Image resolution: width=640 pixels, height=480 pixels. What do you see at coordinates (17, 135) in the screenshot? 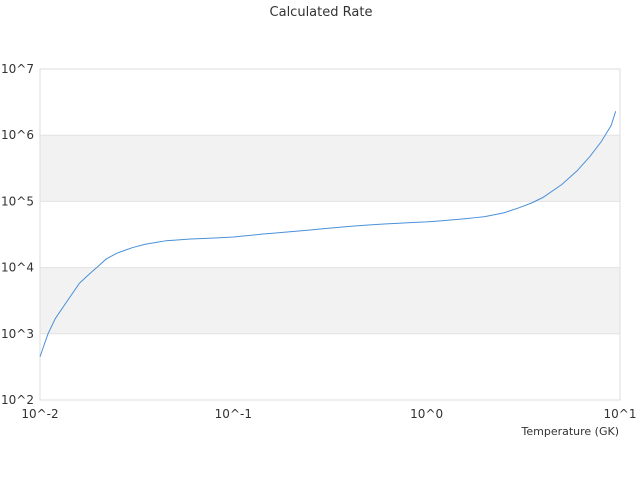
I see `y-tick-label: 10^6` at bounding box center [17, 135].